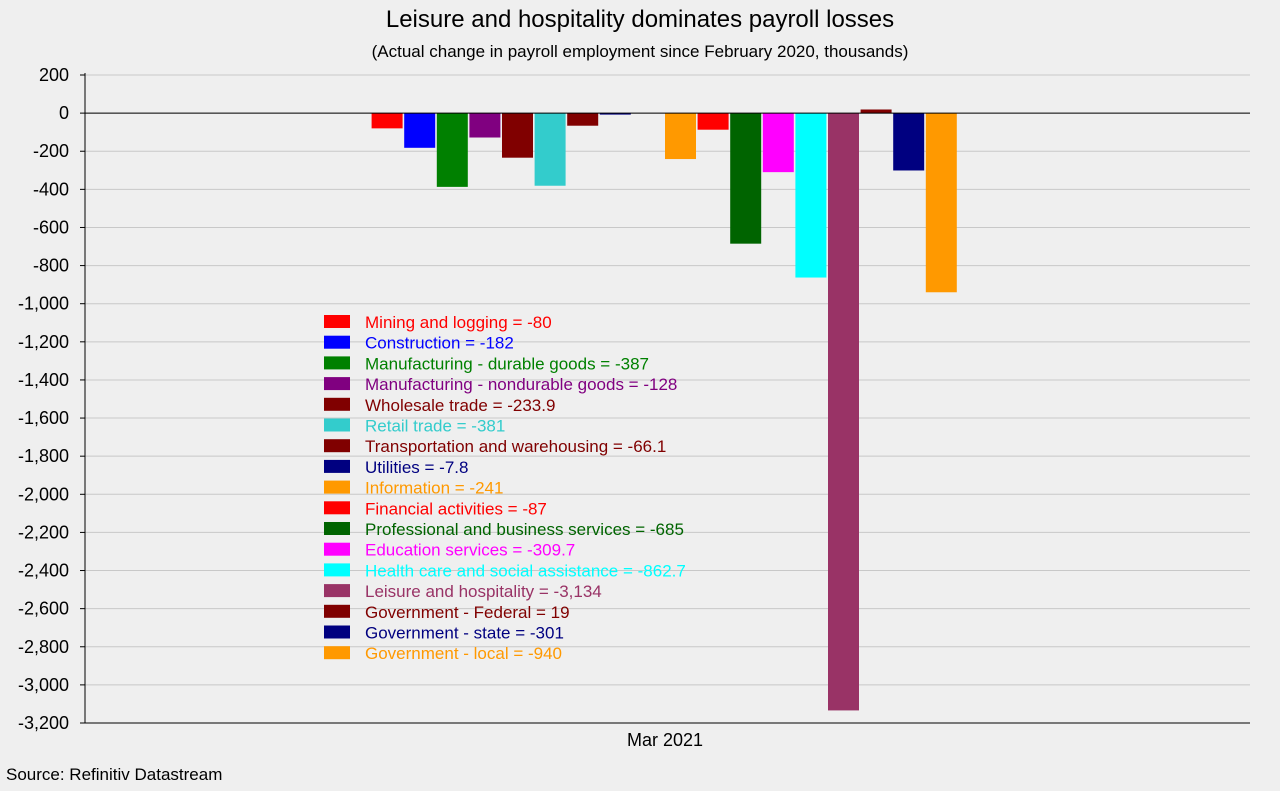 Image resolution: width=1280 pixels, height=791 pixels. What do you see at coordinates (941, 203) in the screenshot?
I see `bar-government-local` at bounding box center [941, 203].